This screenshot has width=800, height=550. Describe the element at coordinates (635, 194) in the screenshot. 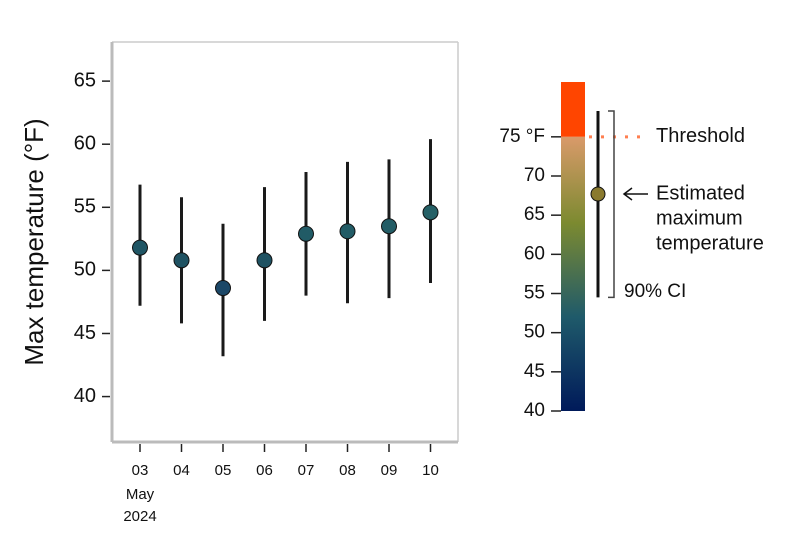

I see `estimate-arrow` at that location.